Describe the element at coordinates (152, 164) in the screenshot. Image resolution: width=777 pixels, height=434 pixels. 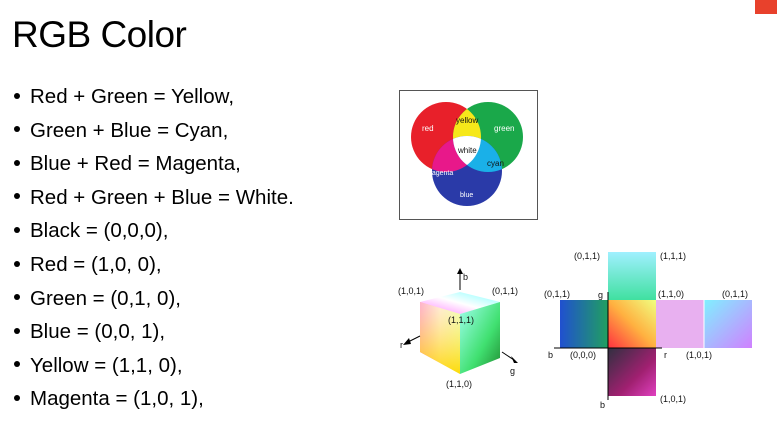
I see `bullet-item: Blue + Red = Magenta,` at that location.